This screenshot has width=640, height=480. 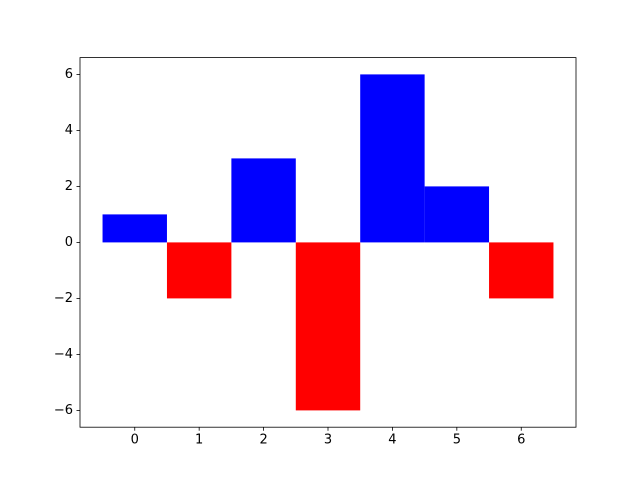 What do you see at coordinates (69, 186) in the screenshot?
I see `y-tick-label: 2` at bounding box center [69, 186].